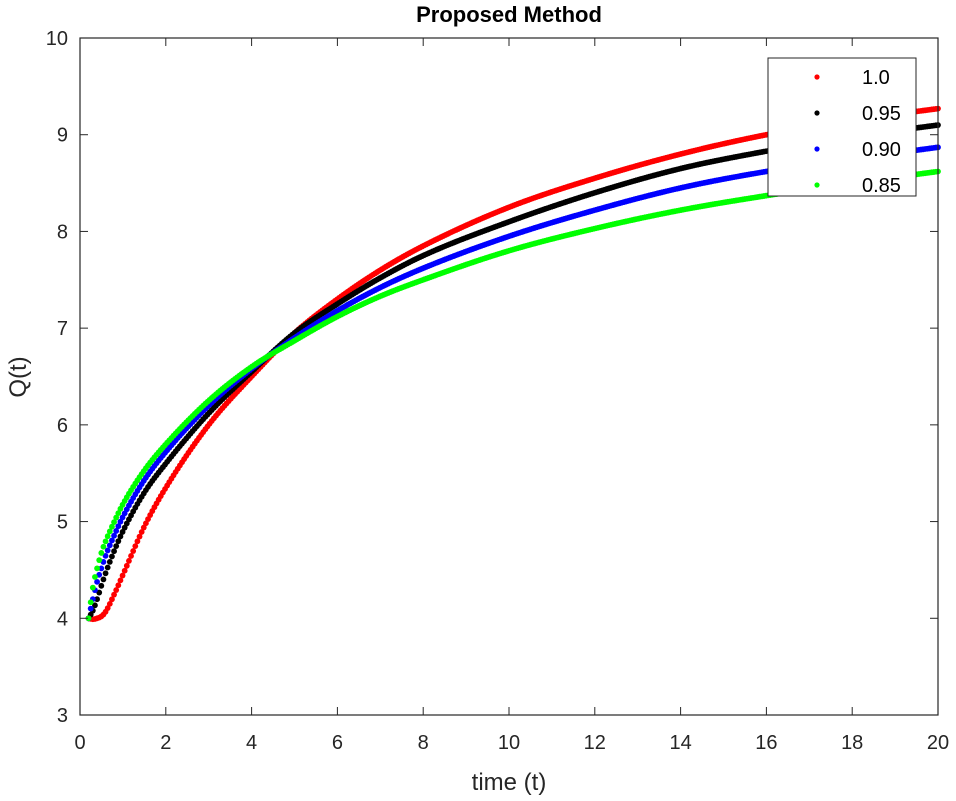 This screenshot has height=801, width=956. I want to click on legend-label: 0.85, so click(881, 186).